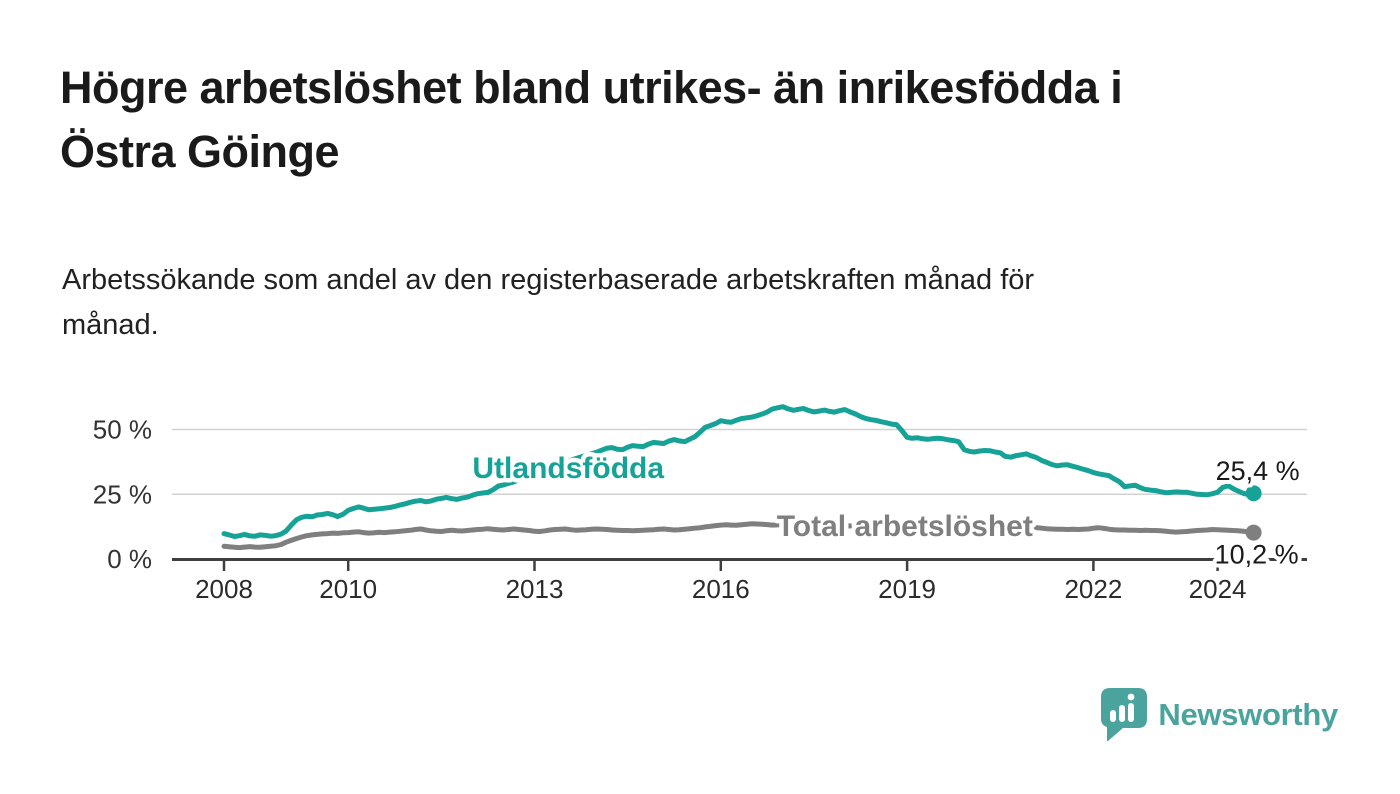  I want to click on gridlines, so click(739, 462).